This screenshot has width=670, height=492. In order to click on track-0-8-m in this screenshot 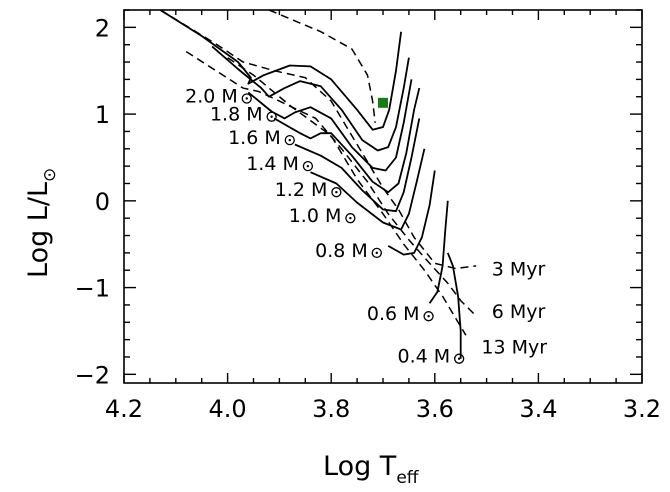, I will do `click(411, 213)`.